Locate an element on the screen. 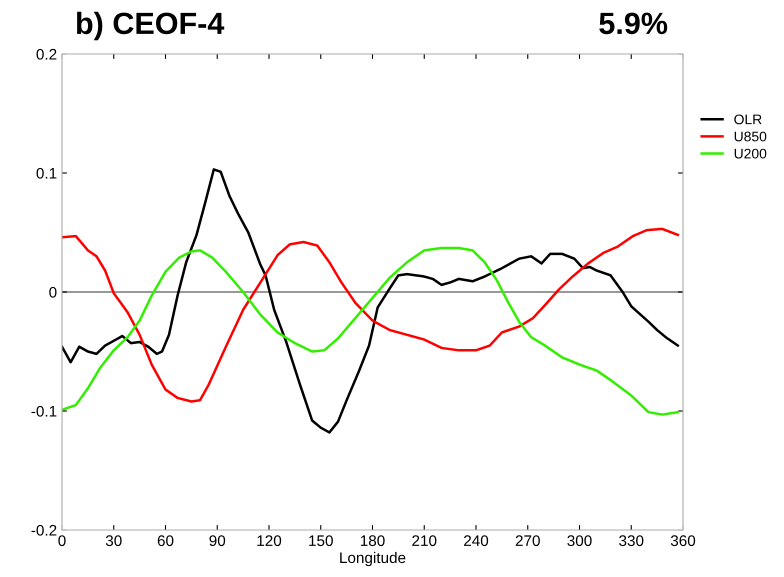 This screenshot has width=784, height=577. x-tick-label: 150 is located at coordinates (321, 540).